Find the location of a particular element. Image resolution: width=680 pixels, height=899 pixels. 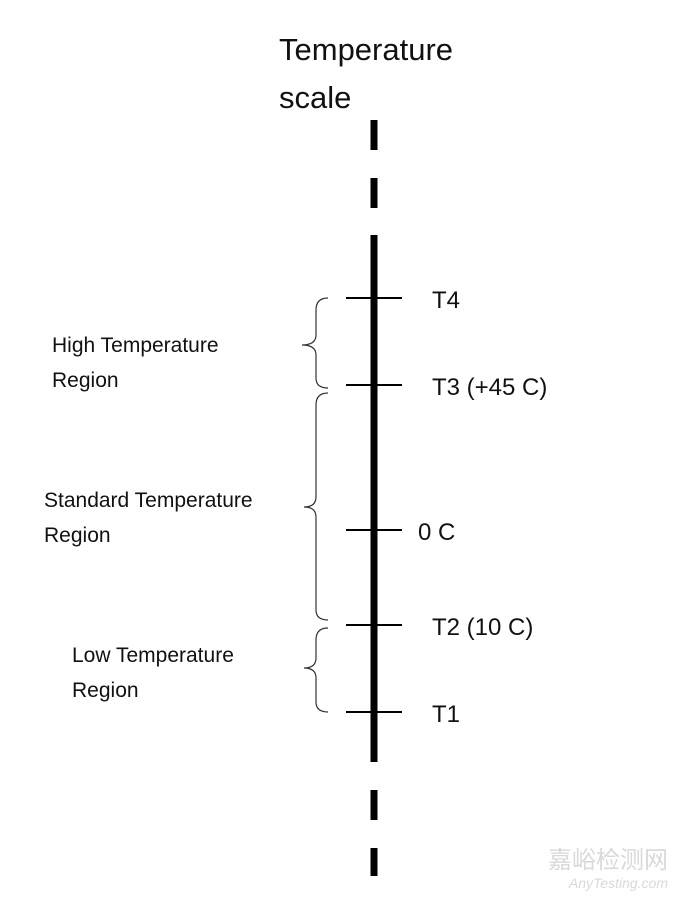

ticks is located at coordinates (374, 505).